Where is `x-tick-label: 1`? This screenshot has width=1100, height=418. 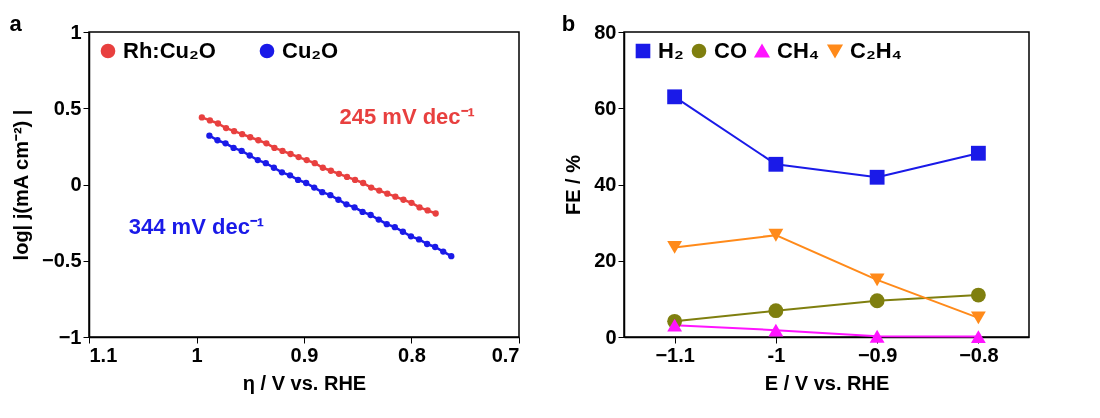
x-tick-label: 1 is located at coordinates (197, 354).